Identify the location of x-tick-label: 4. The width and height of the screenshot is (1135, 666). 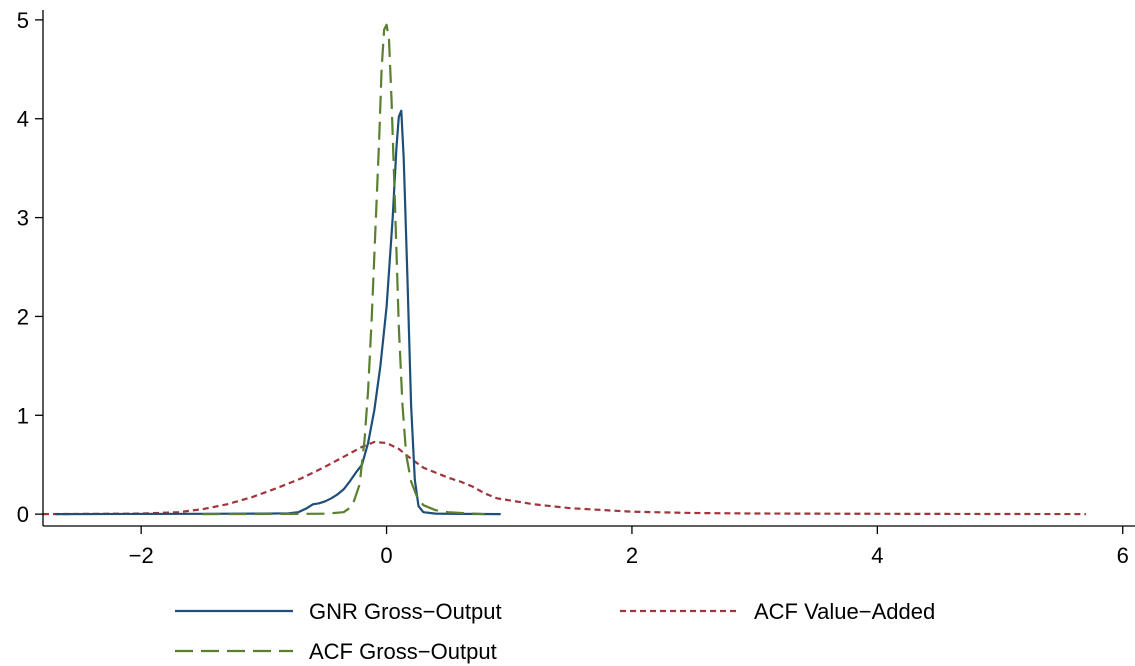
(877, 555).